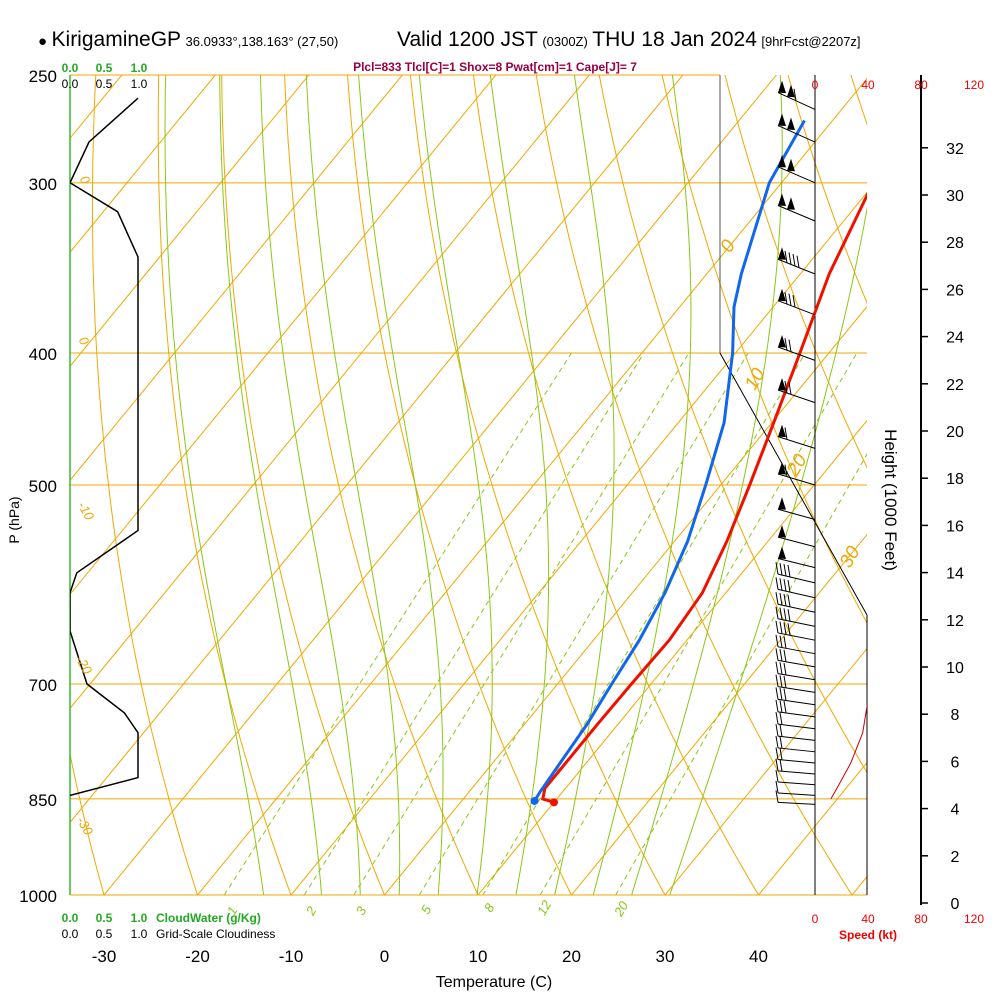 Image resolution: width=1000 pixels, height=1000 pixels. I want to click on mixing-ratio-label: 3, so click(361, 910).